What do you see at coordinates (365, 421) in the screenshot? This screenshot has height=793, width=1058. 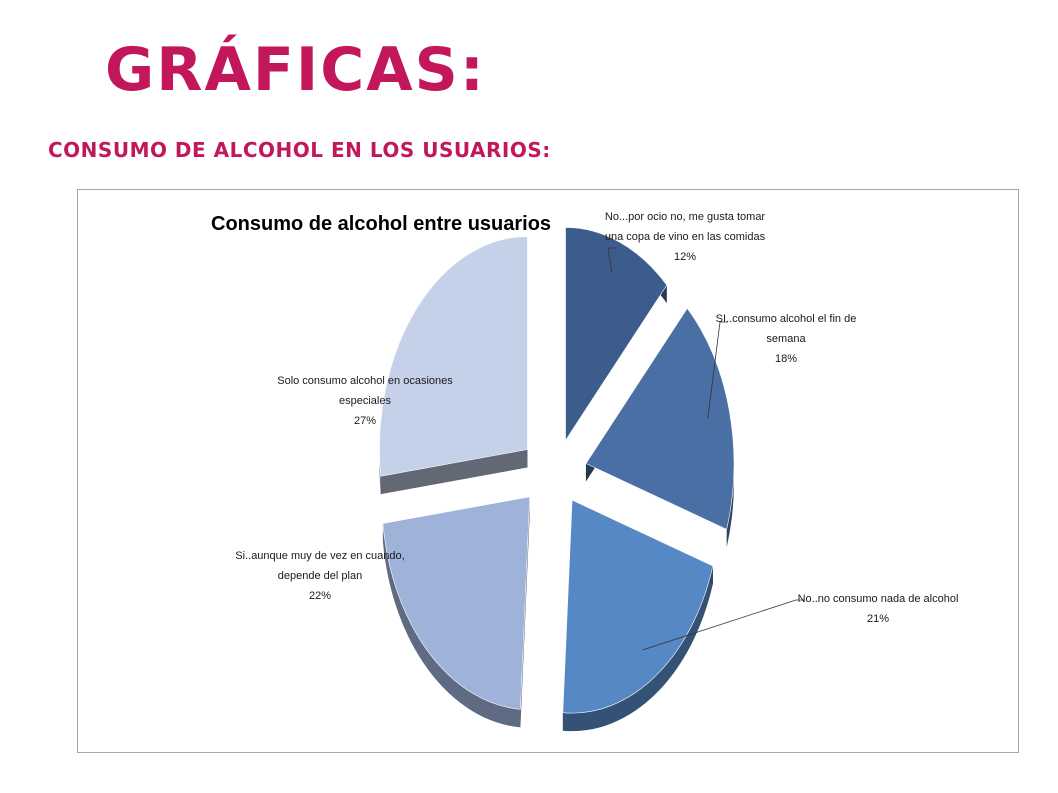 I see `slice-value-label-4: 27%` at bounding box center [365, 421].